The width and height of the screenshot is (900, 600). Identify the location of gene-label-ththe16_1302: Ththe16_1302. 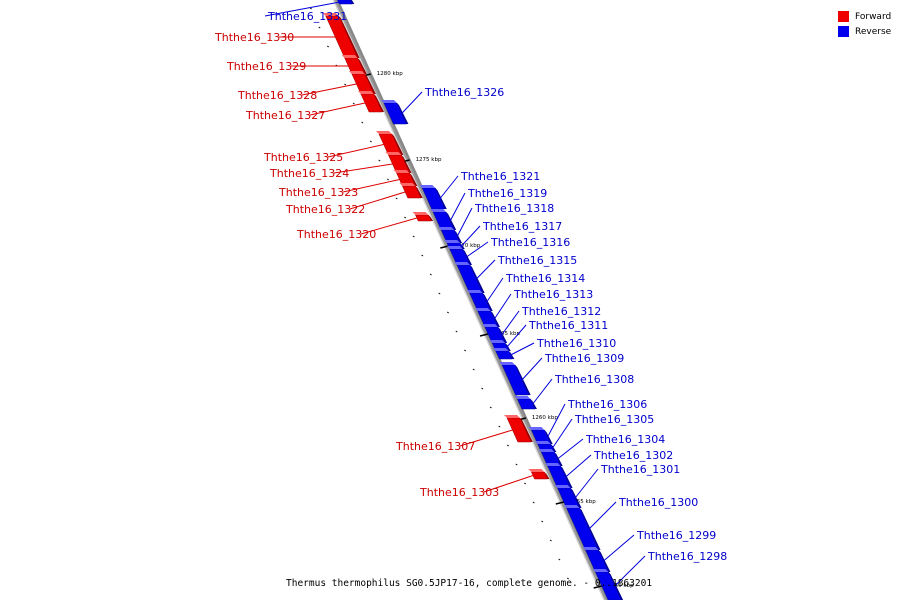
(633, 455).